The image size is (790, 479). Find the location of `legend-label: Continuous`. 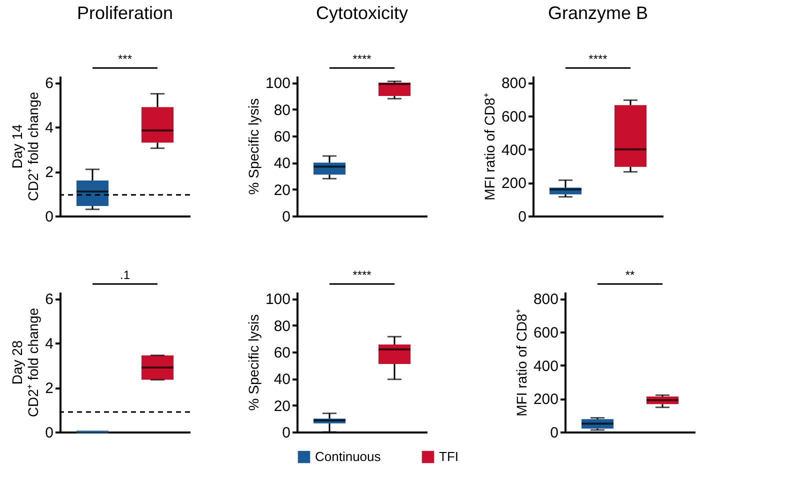

legend-label: Continuous is located at coordinates (348, 456).